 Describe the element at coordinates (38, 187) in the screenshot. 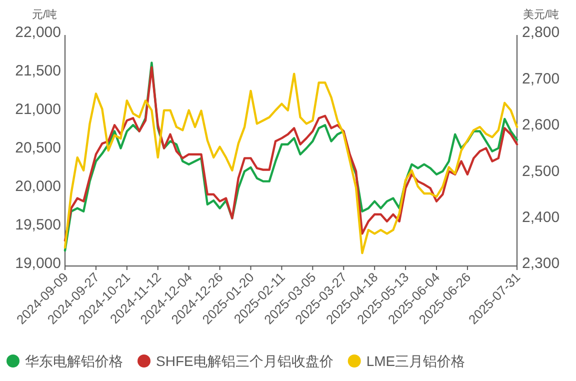

I see `ytick: 20,000` at that location.